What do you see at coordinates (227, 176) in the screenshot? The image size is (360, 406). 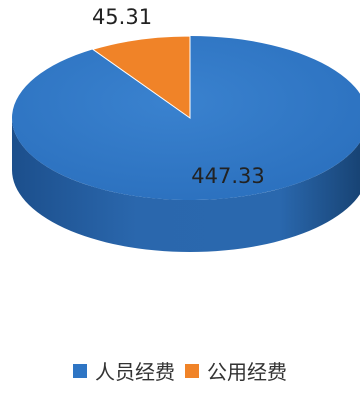 I see `data-label-personnel: 447.33` at bounding box center [227, 176].